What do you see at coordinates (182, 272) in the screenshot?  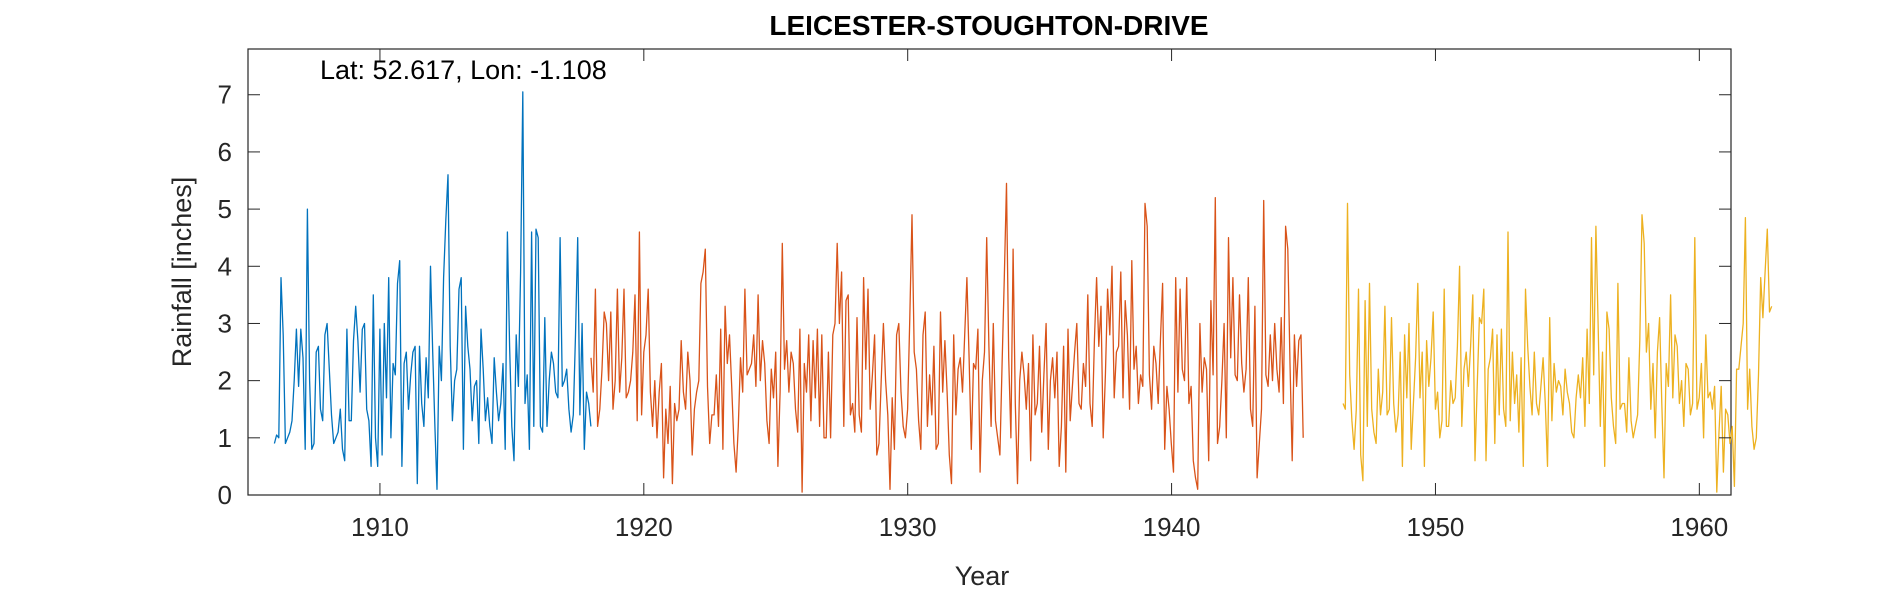 I see `y-axis-label: Rainfall [inches]` at bounding box center [182, 272].